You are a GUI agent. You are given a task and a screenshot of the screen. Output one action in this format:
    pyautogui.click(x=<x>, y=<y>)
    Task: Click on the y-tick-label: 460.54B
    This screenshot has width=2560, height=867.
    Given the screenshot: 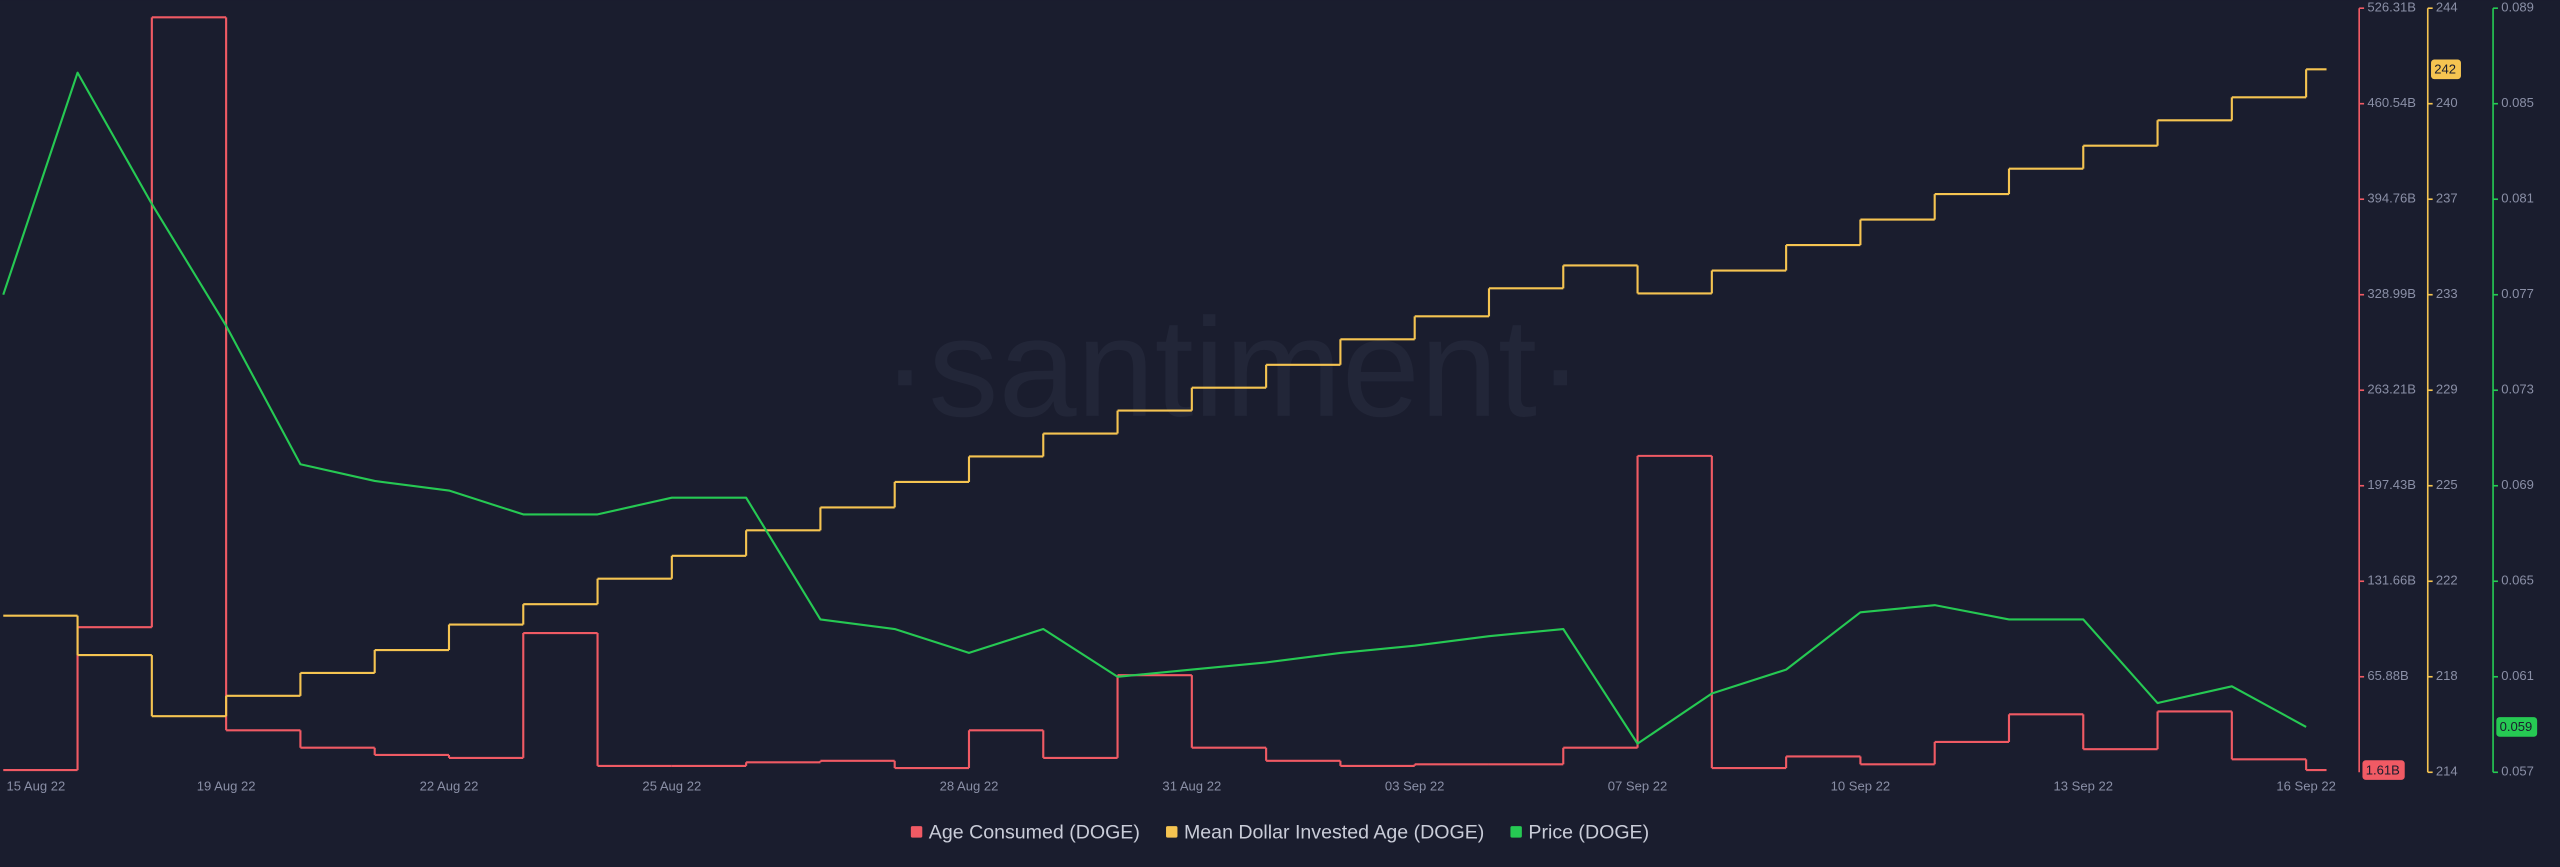 What is the action you would take?
    pyautogui.click(x=2391, y=102)
    